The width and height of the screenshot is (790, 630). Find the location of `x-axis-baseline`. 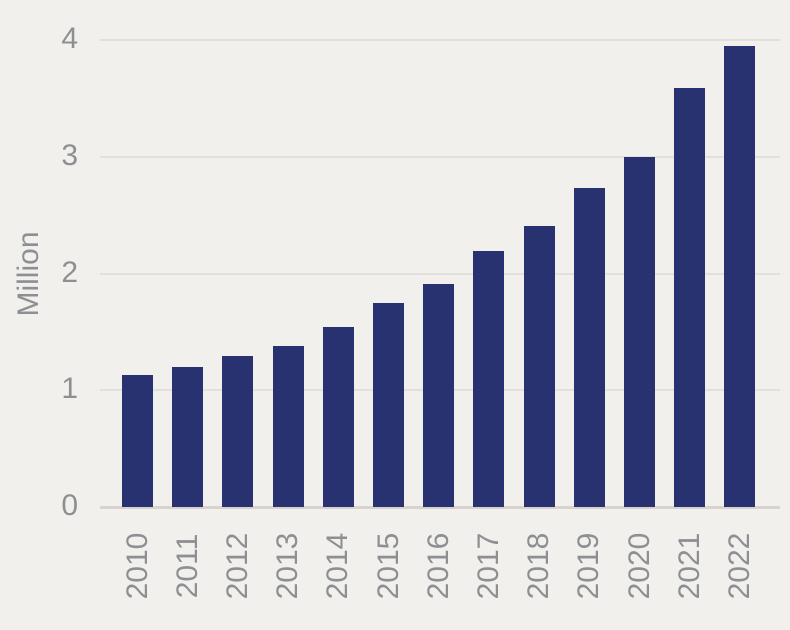

x-axis-baseline is located at coordinates (440, 507).